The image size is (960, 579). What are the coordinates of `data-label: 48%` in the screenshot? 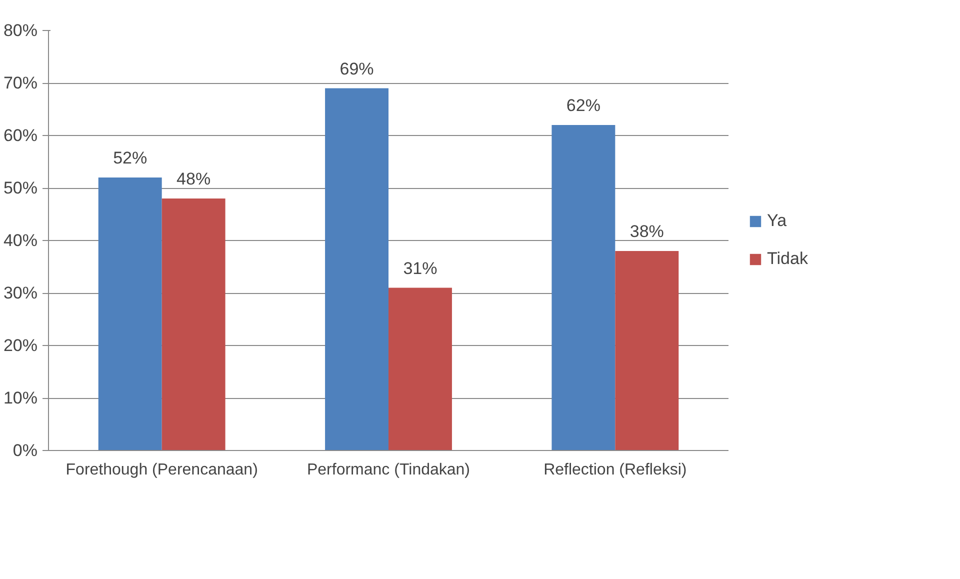 It's located at (193, 179).